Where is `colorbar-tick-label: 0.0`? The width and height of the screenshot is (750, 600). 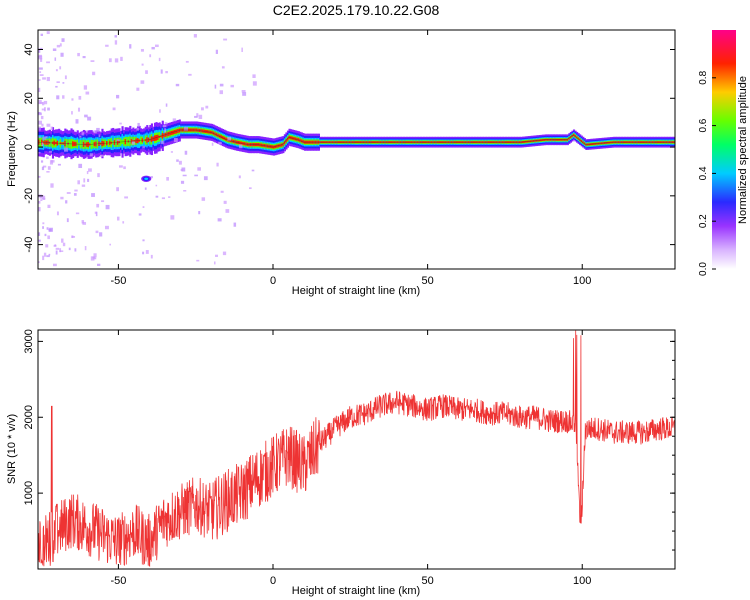
colorbar-tick-label: 0.0 is located at coordinates (703, 269).